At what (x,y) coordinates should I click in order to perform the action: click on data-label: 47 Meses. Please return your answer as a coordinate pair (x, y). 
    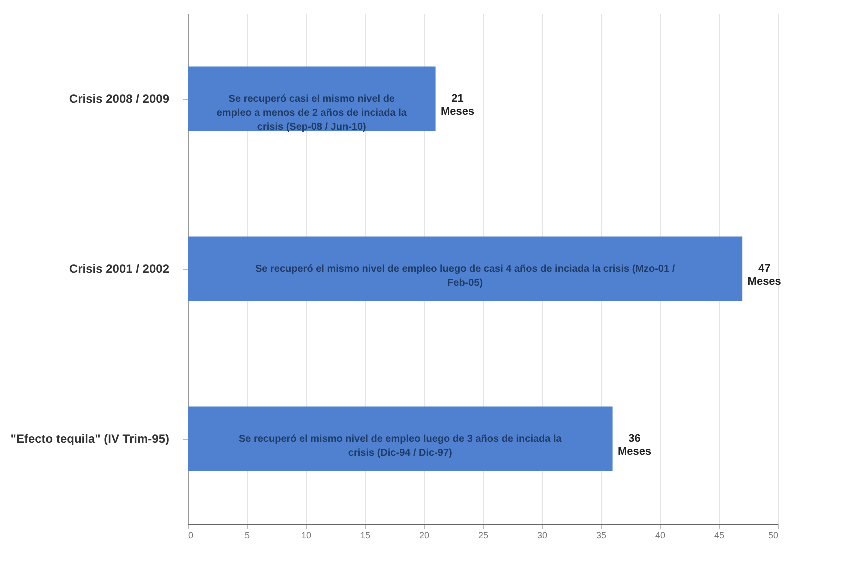
    Looking at the image, I should click on (765, 275).